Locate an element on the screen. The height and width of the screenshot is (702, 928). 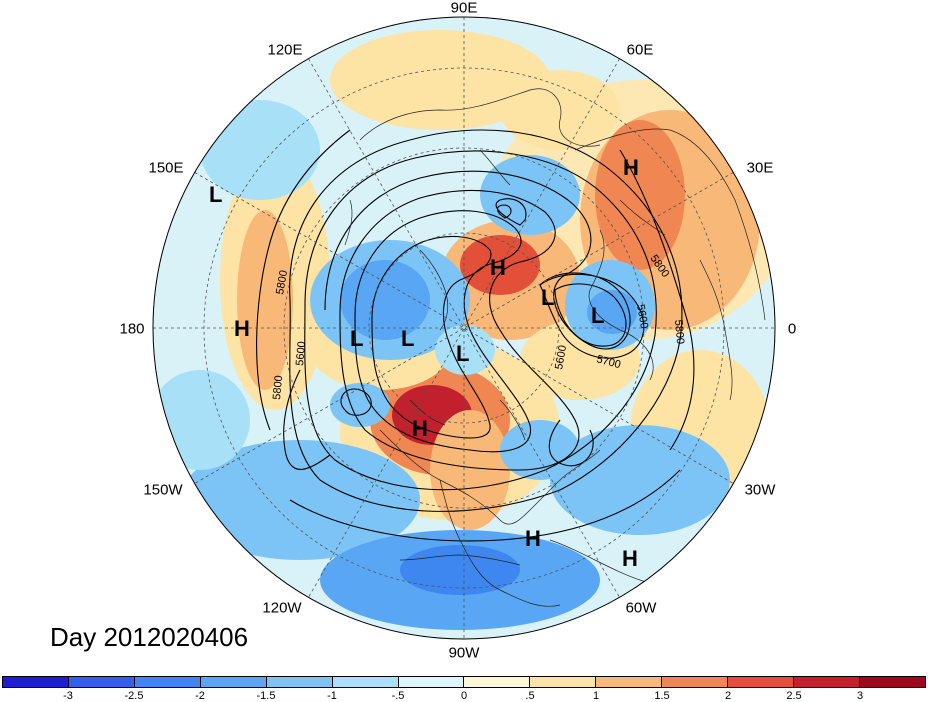
date-label: Day 2012020406 is located at coordinates (149, 637).